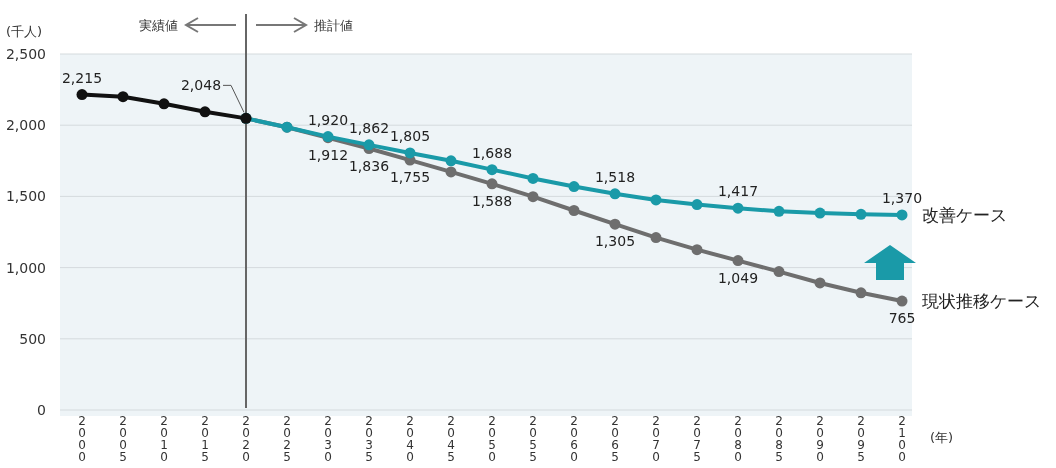 Image resolution: width=1056 pixels, height=468 pixels. What do you see at coordinates (656, 439) in the screenshot?
I see `x-tick-label: 2070` at bounding box center [656, 439].